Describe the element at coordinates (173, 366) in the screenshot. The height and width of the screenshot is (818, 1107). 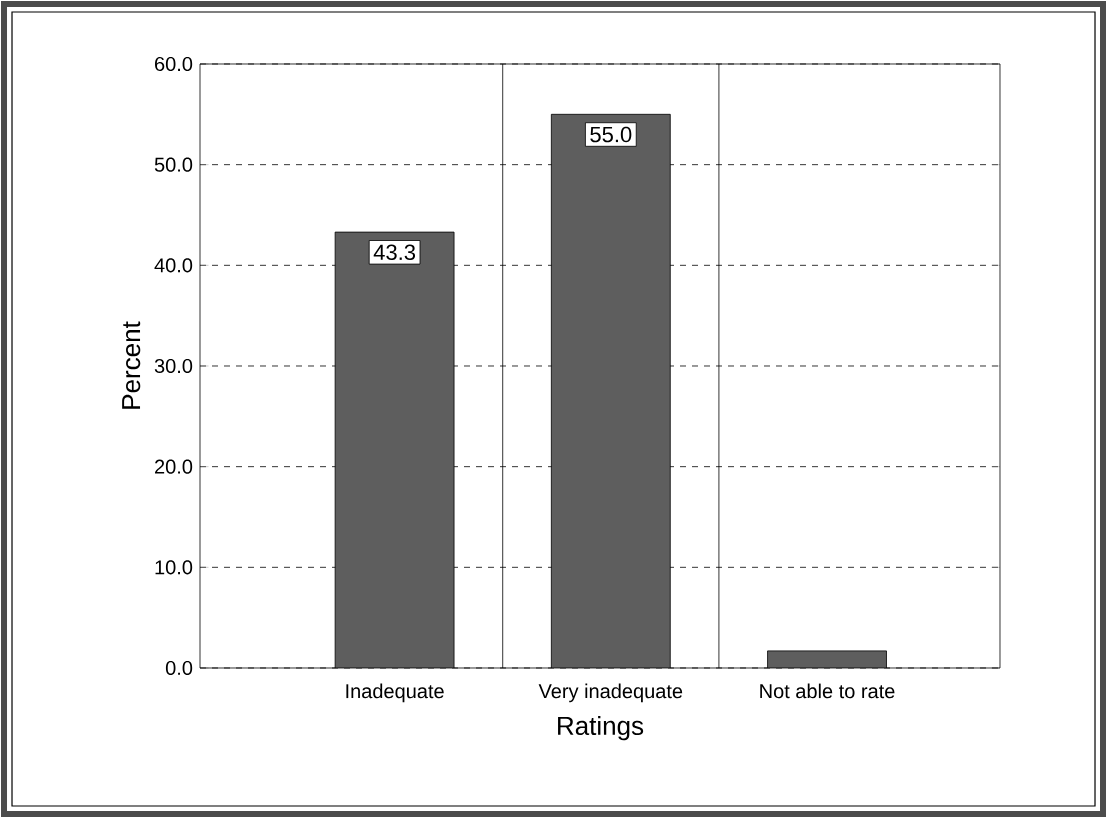
I see `y-tick-label: 30.0` at that location.